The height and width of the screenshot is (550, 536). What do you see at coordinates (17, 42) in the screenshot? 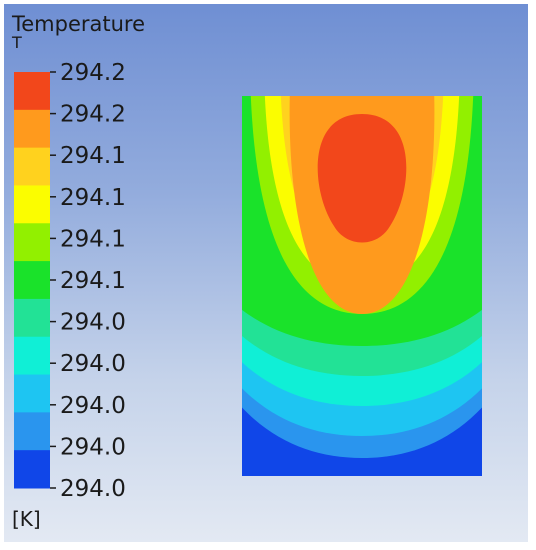
I see `legend-variable: T` at bounding box center [17, 42].